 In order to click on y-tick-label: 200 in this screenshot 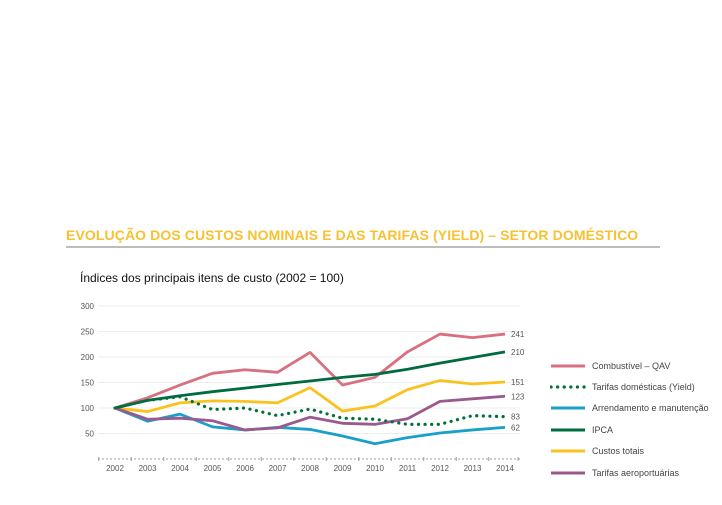, I will do `click(88, 357)`.